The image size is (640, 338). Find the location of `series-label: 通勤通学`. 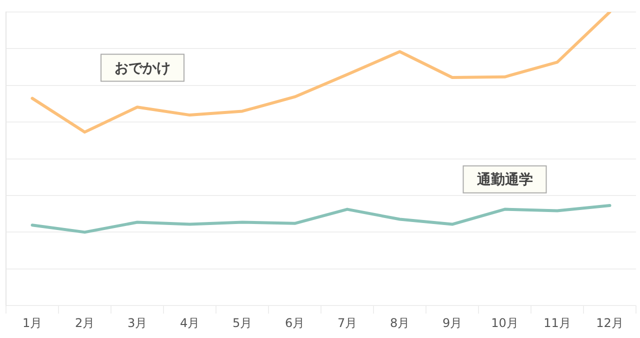

series-label: 通勤通学 is located at coordinates (504, 179).